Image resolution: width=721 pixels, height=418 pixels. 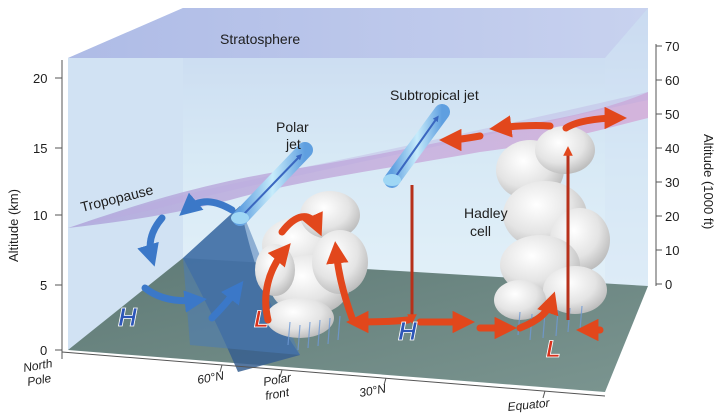 What do you see at coordinates (553, 349) in the screenshot?
I see `low-pressure-equator: L` at bounding box center [553, 349].